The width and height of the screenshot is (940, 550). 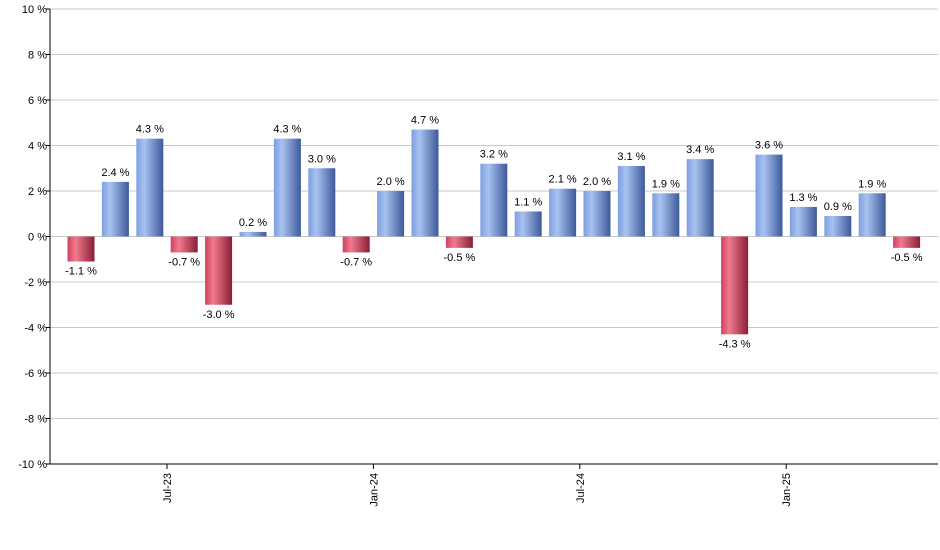 I want to click on y-tick-label: -4 %, so click(x=35, y=329).